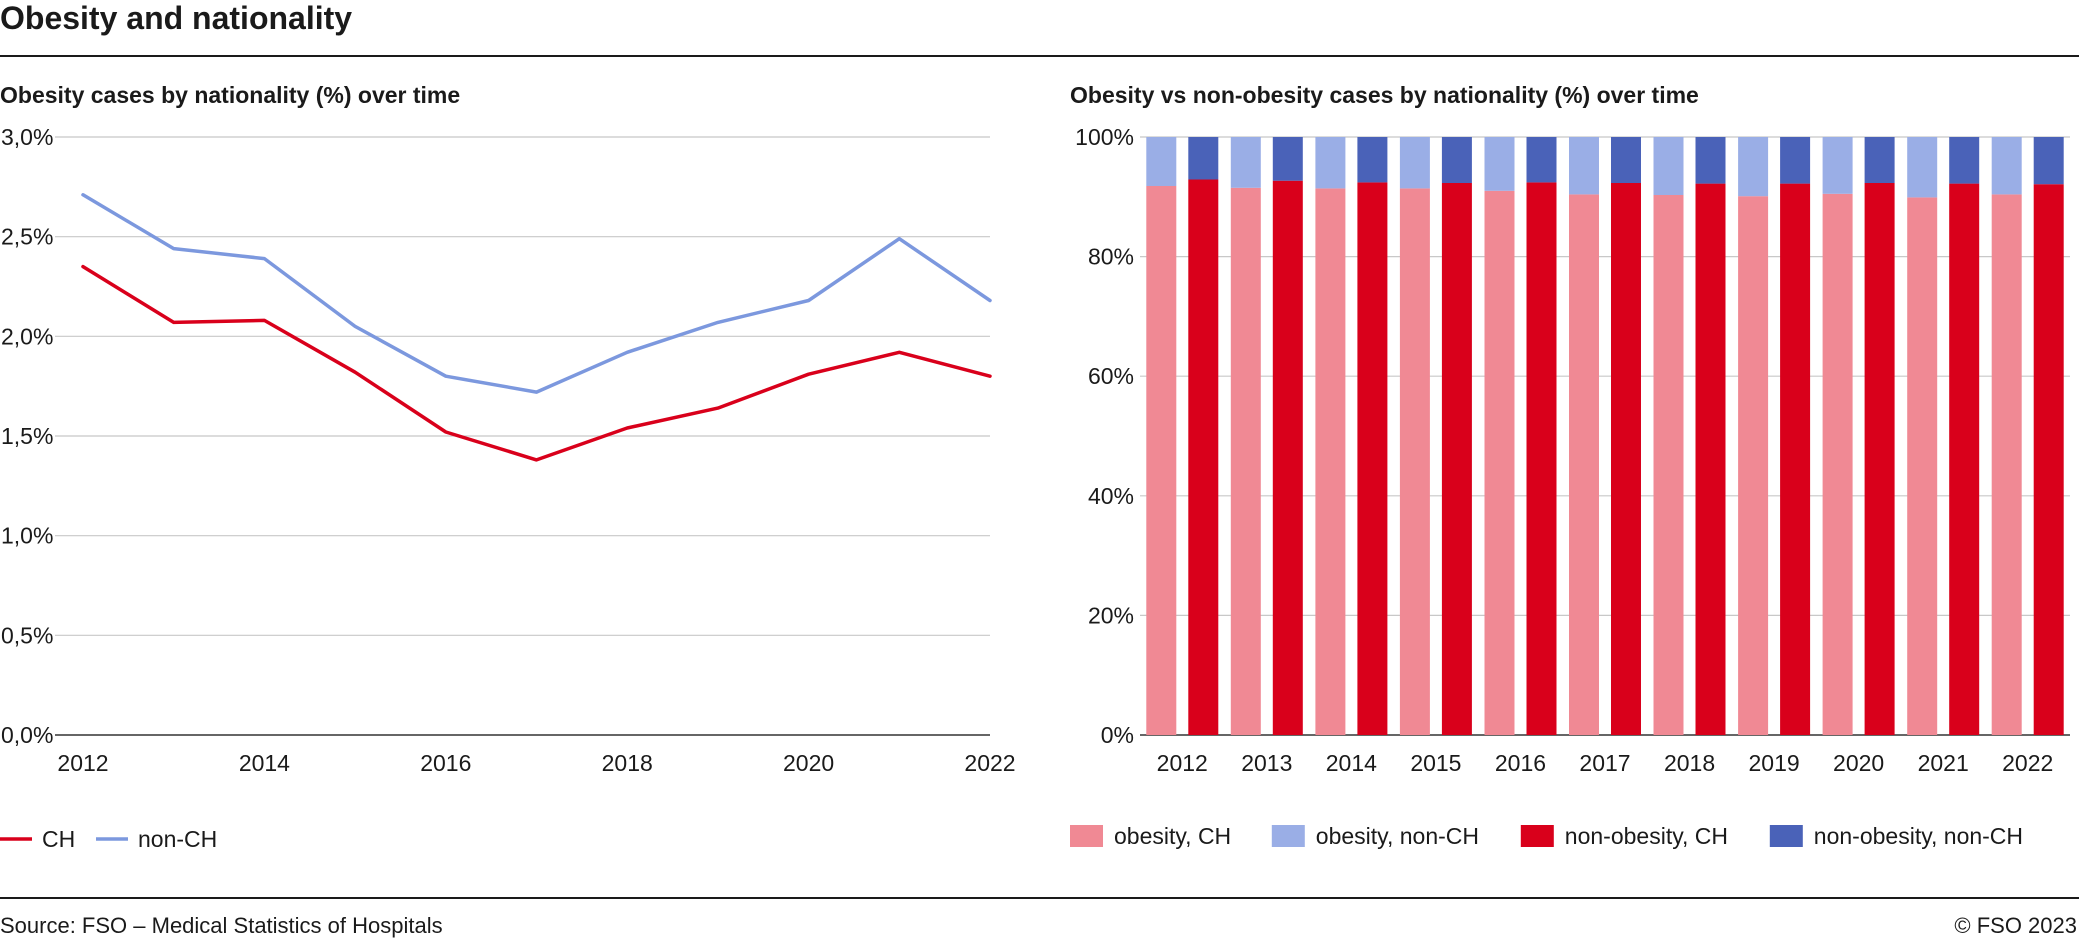 This screenshot has width=2079, height=942. What do you see at coordinates (27, 635) in the screenshot?
I see `y-tick-label: 0,5%` at bounding box center [27, 635].